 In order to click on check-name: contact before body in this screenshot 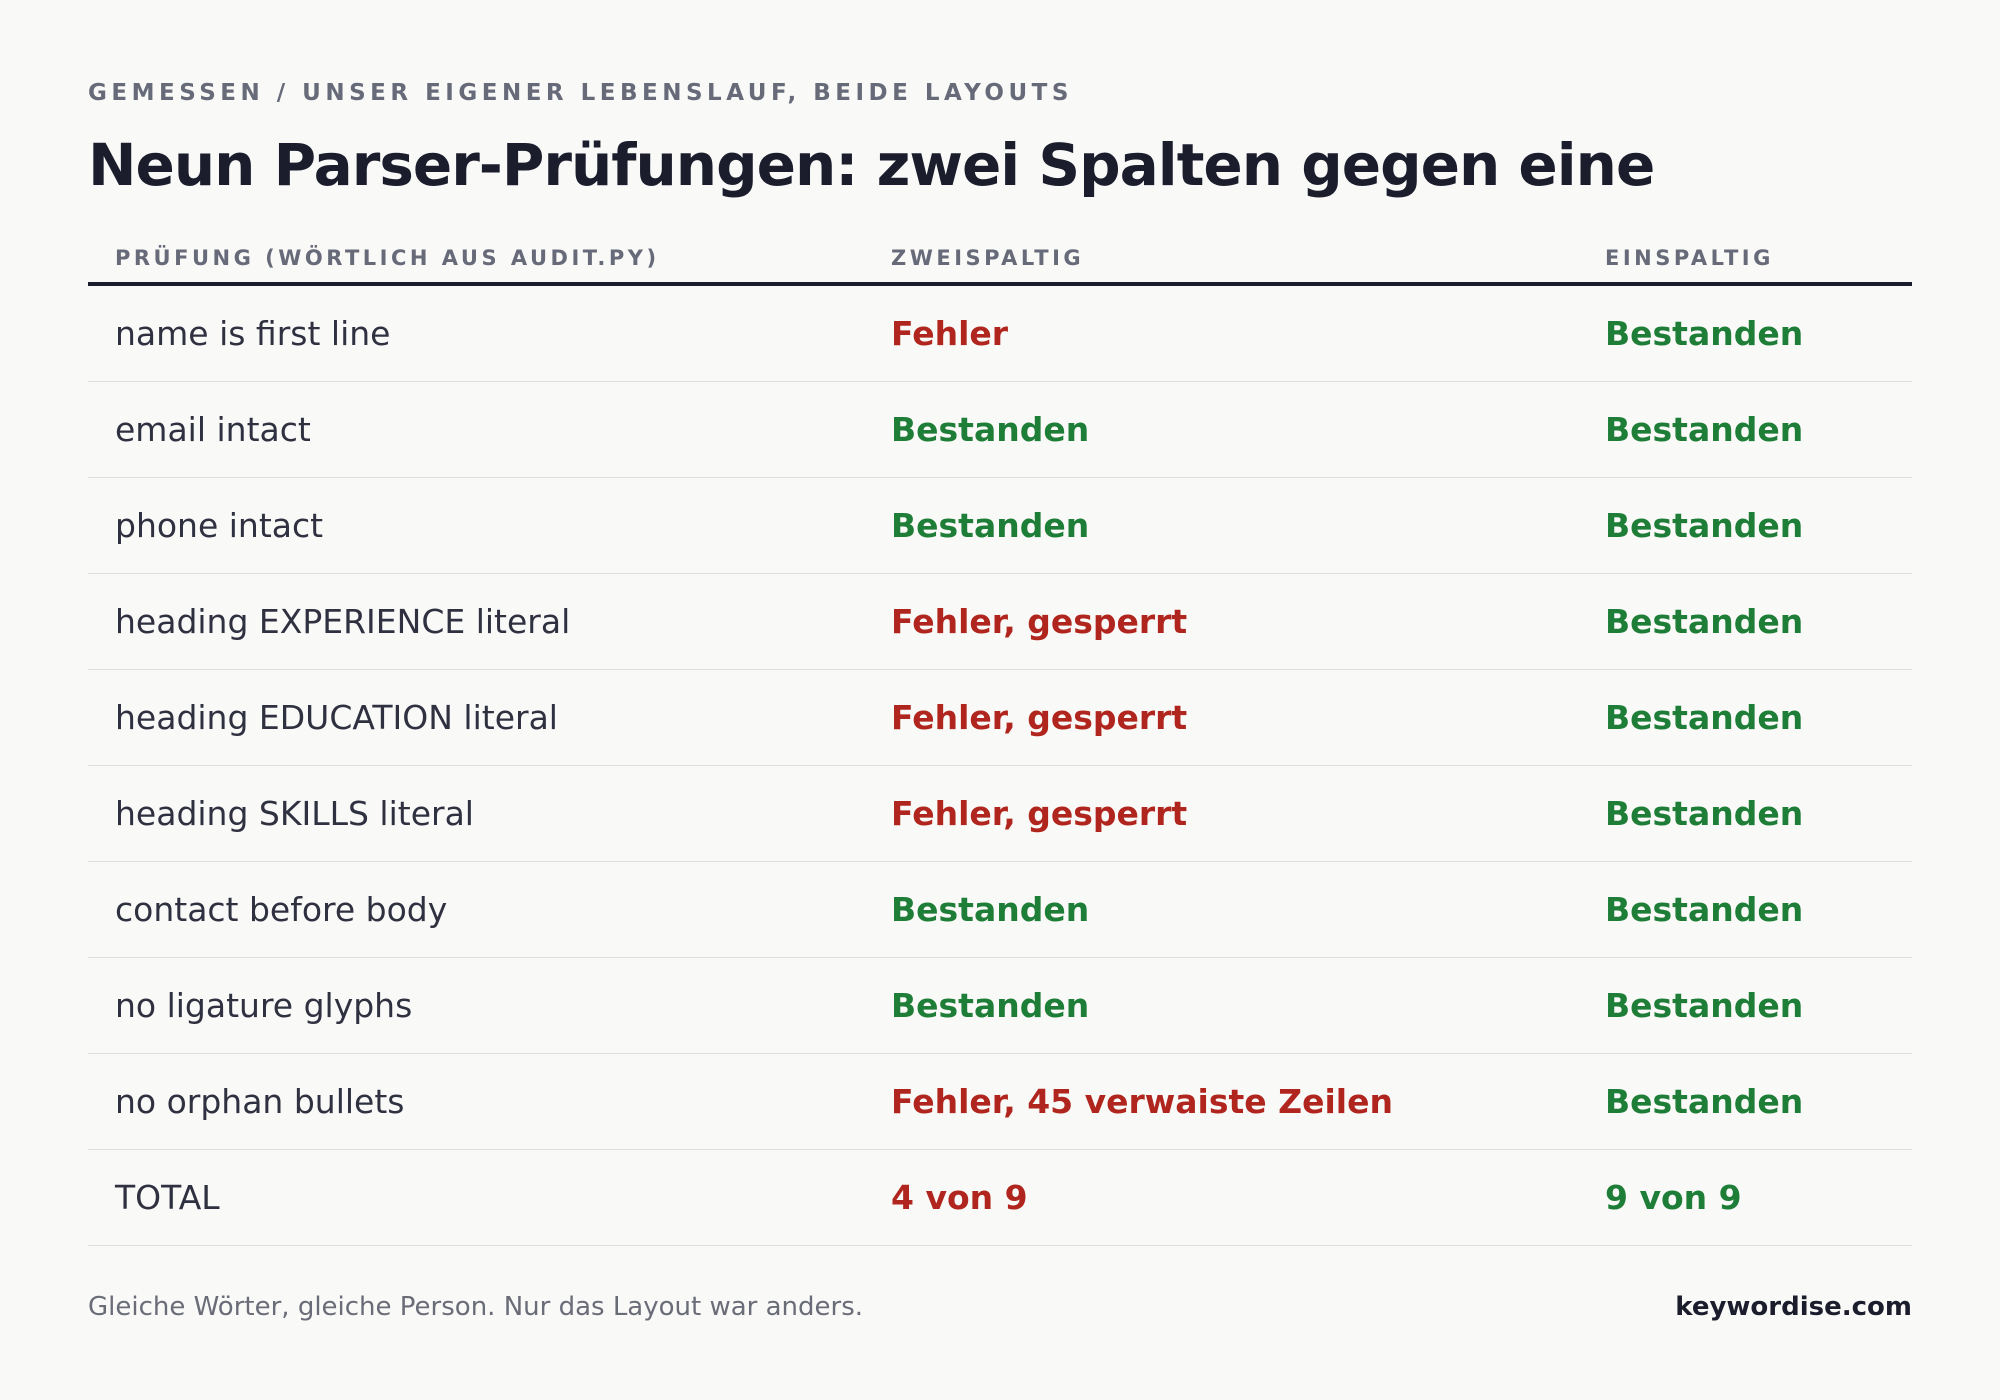, I will do `click(476, 909)`.